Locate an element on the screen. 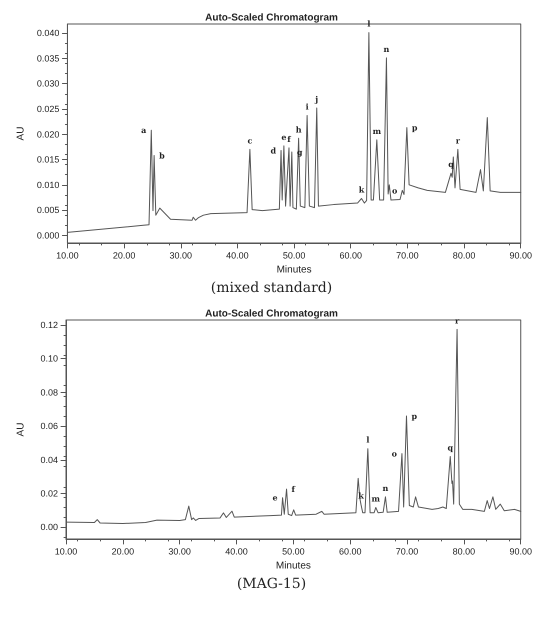  y-tick-label: 0.10 is located at coordinates (49, 359).